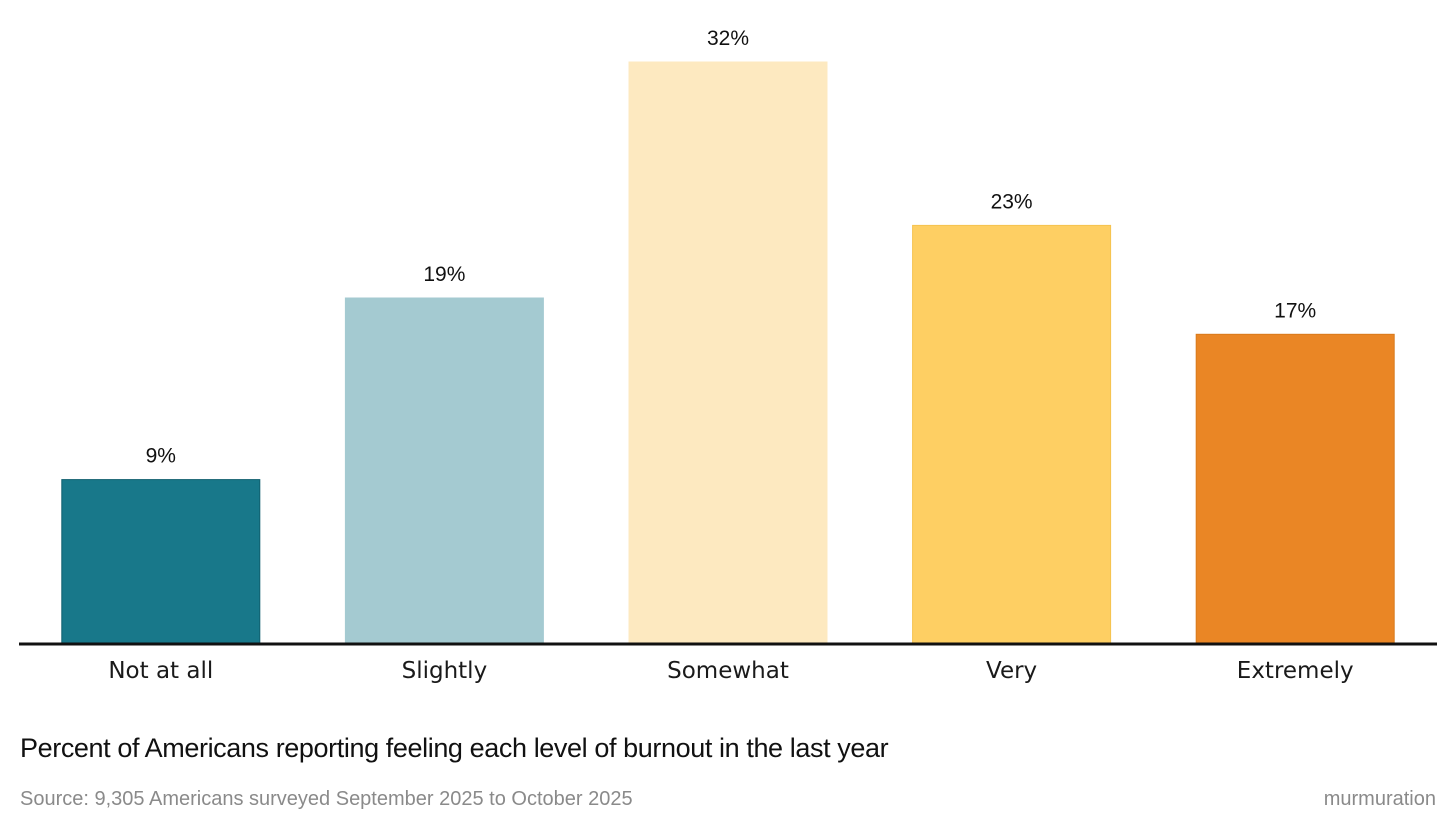 Image resolution: width=1456 pixels, height=837 pixels. What do you see at coordinates (1012, 434) in the screenshot?
I see `bar-very` at bounding box center [1012, 434].